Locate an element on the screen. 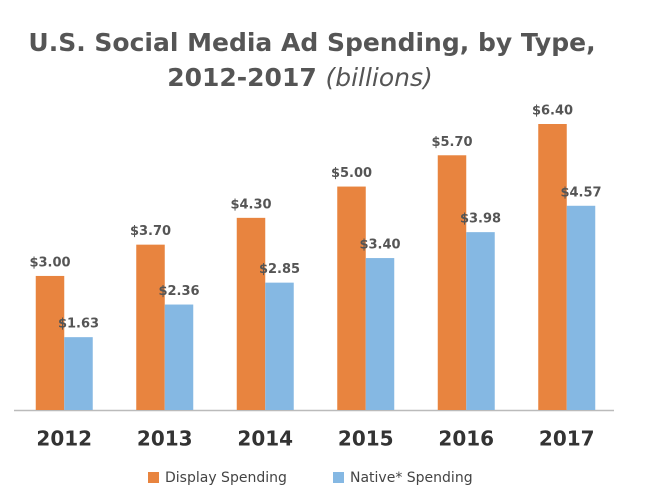 The width and height of the screenshot is (650, 500). legend-label: Display Spending is located at coordinates (226, 478).